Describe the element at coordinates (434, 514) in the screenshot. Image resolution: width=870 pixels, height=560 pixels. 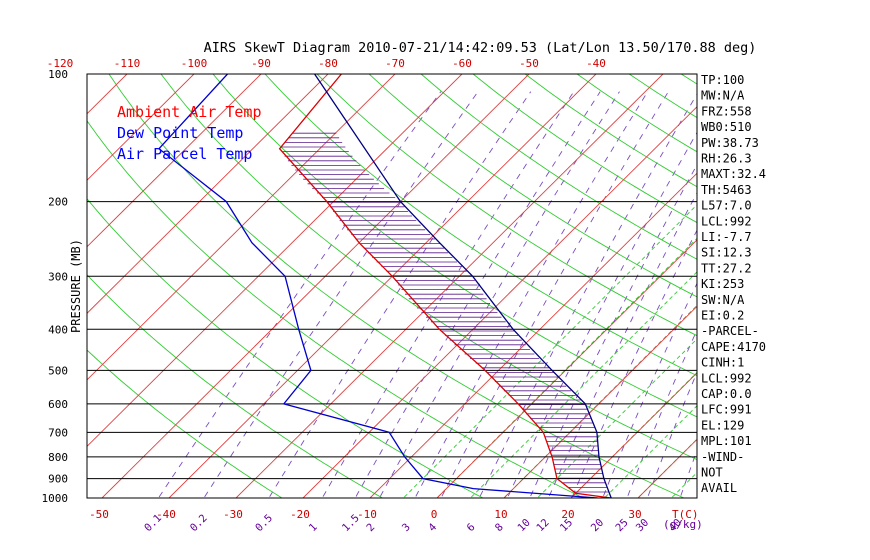
I see `bottom-temperature-tick-label: 0` at that location.